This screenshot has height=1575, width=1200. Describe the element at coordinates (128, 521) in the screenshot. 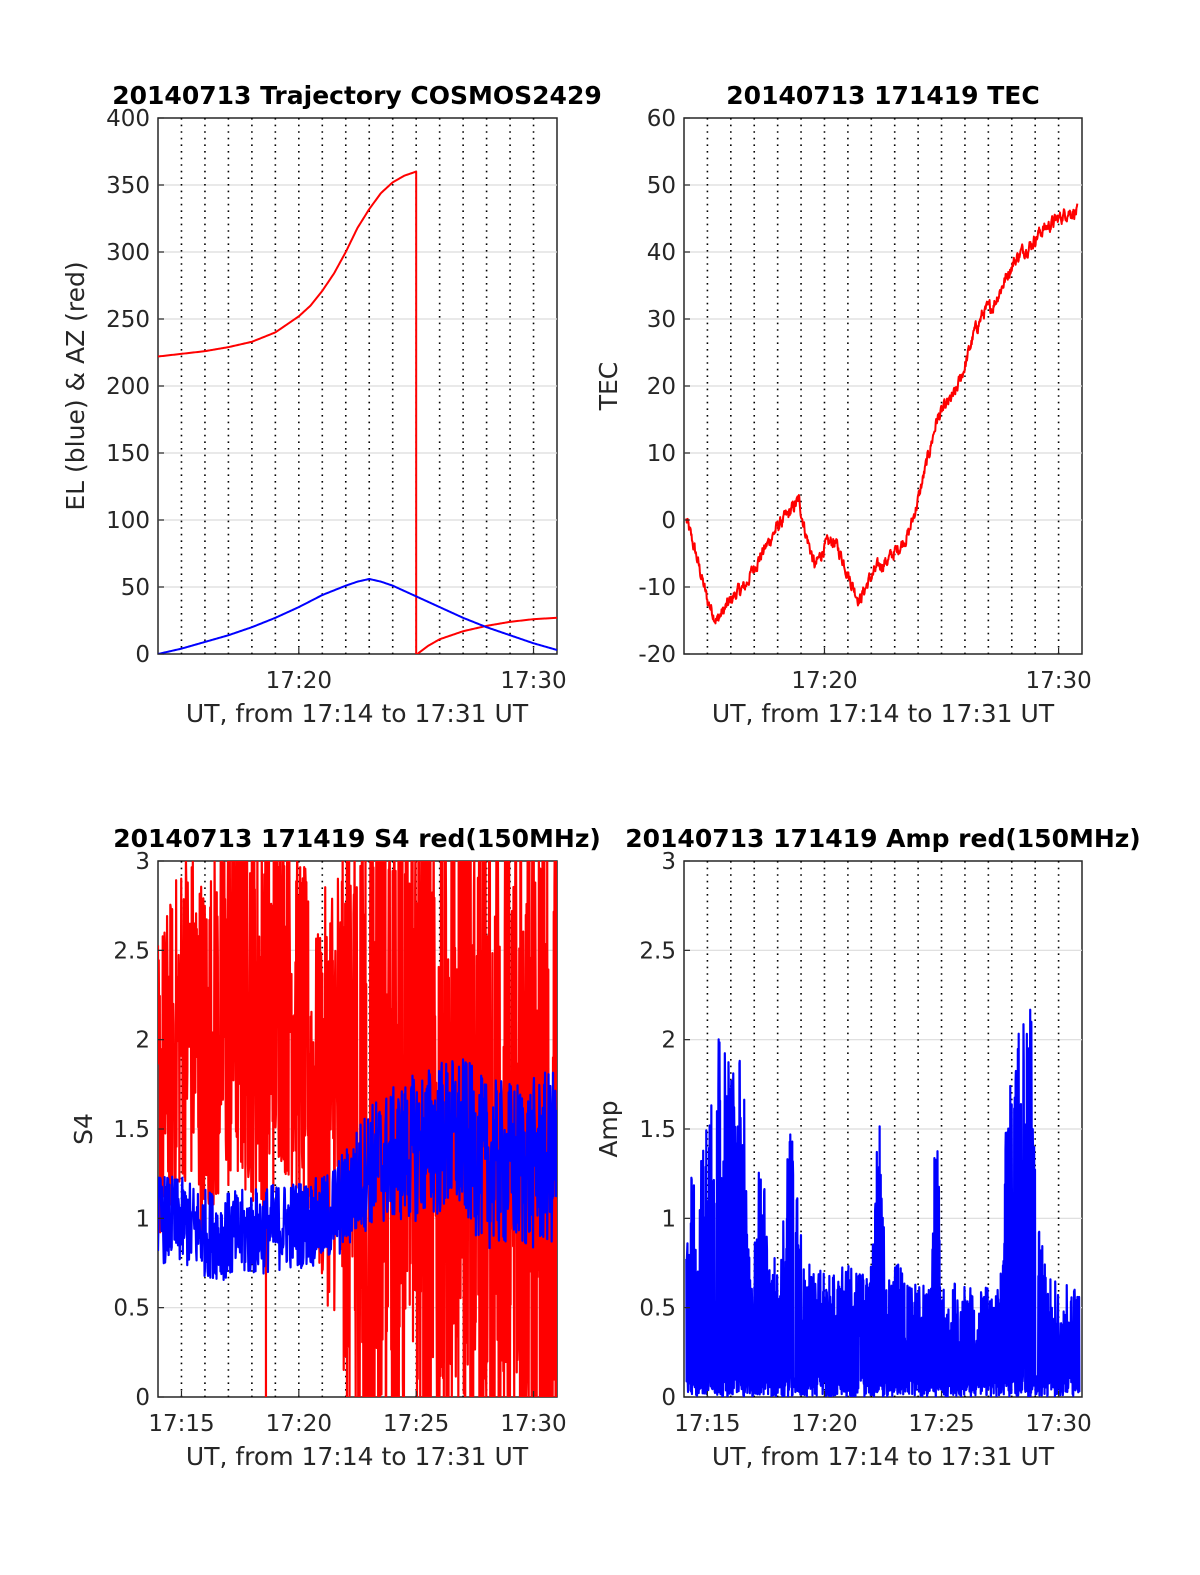

I see `y-tick-label: 100` at that location.